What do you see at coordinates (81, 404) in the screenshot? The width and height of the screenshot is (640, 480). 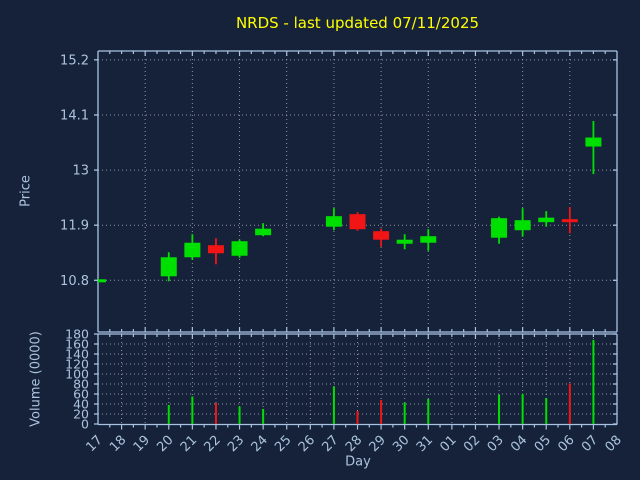 I see `volume-ytick-label: 40` at bounding box center [81, 404].